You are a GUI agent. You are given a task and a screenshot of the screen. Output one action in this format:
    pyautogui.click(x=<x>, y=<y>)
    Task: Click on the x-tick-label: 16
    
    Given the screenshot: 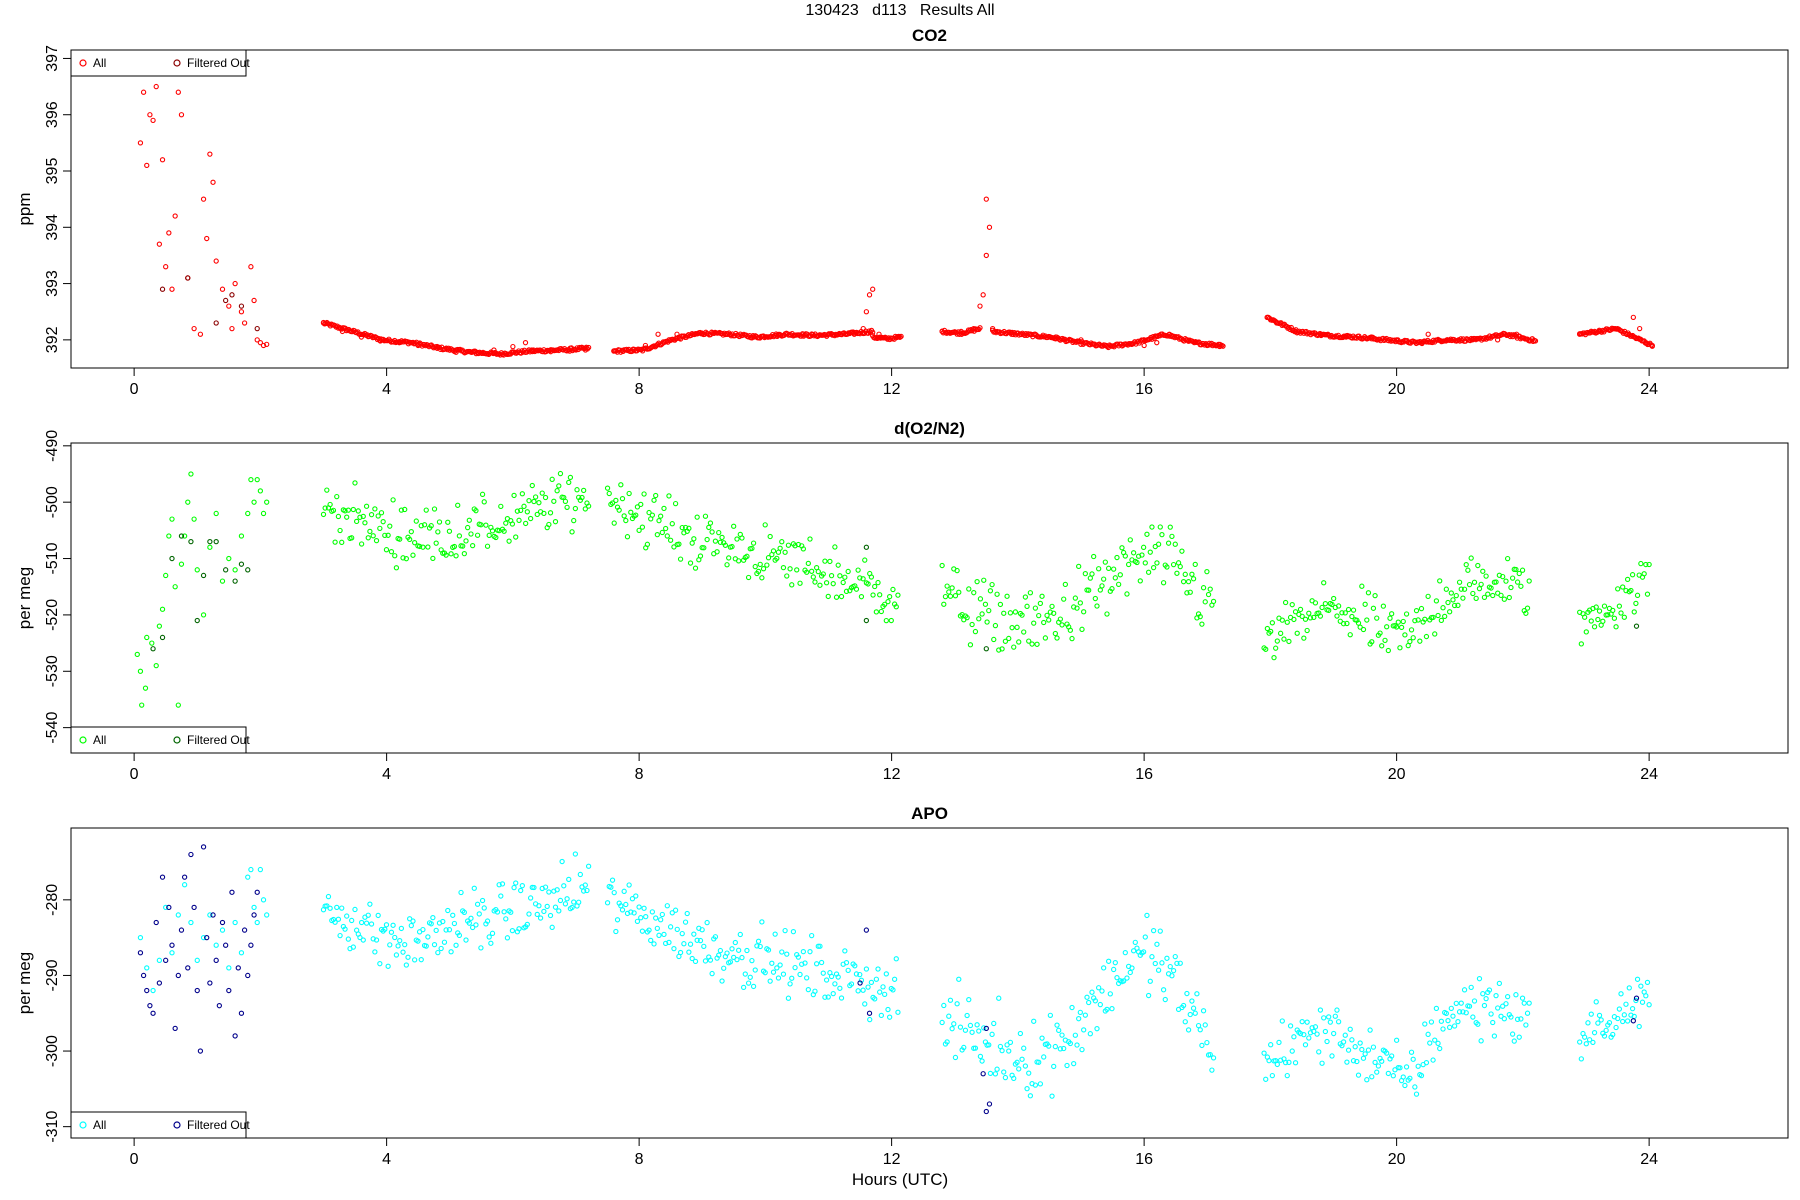 What is the action you would take?
    pyautogui.click(x=1144, y=774)
    